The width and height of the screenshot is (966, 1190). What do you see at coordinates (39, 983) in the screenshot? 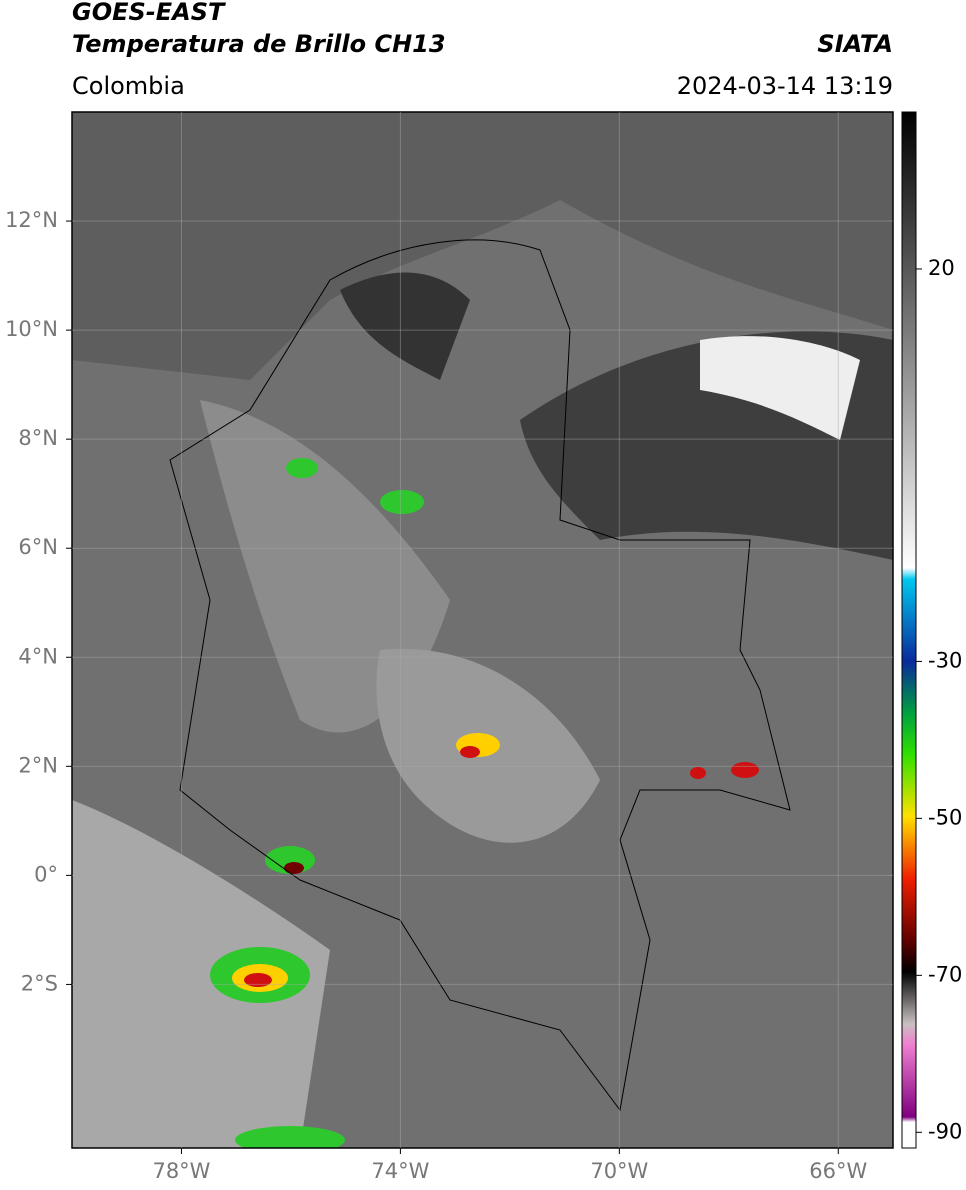
I see `y-tick-label: 2°S` at bounding box center [39, 983].